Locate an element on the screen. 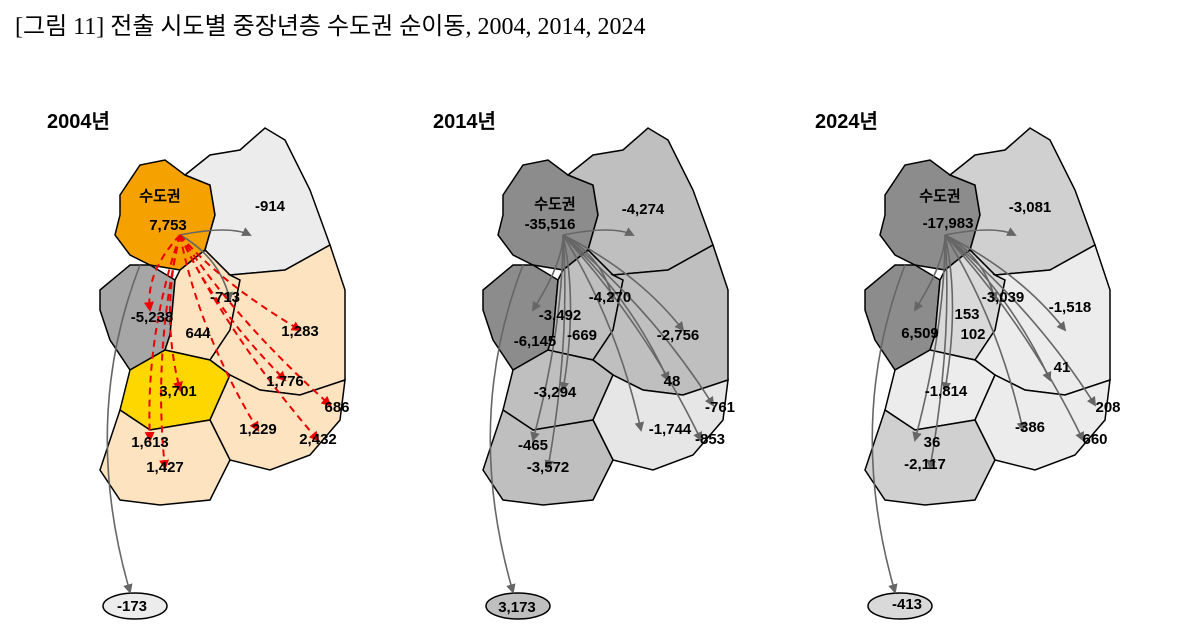  region-label: 208 is located at coordinates (1107, 407).